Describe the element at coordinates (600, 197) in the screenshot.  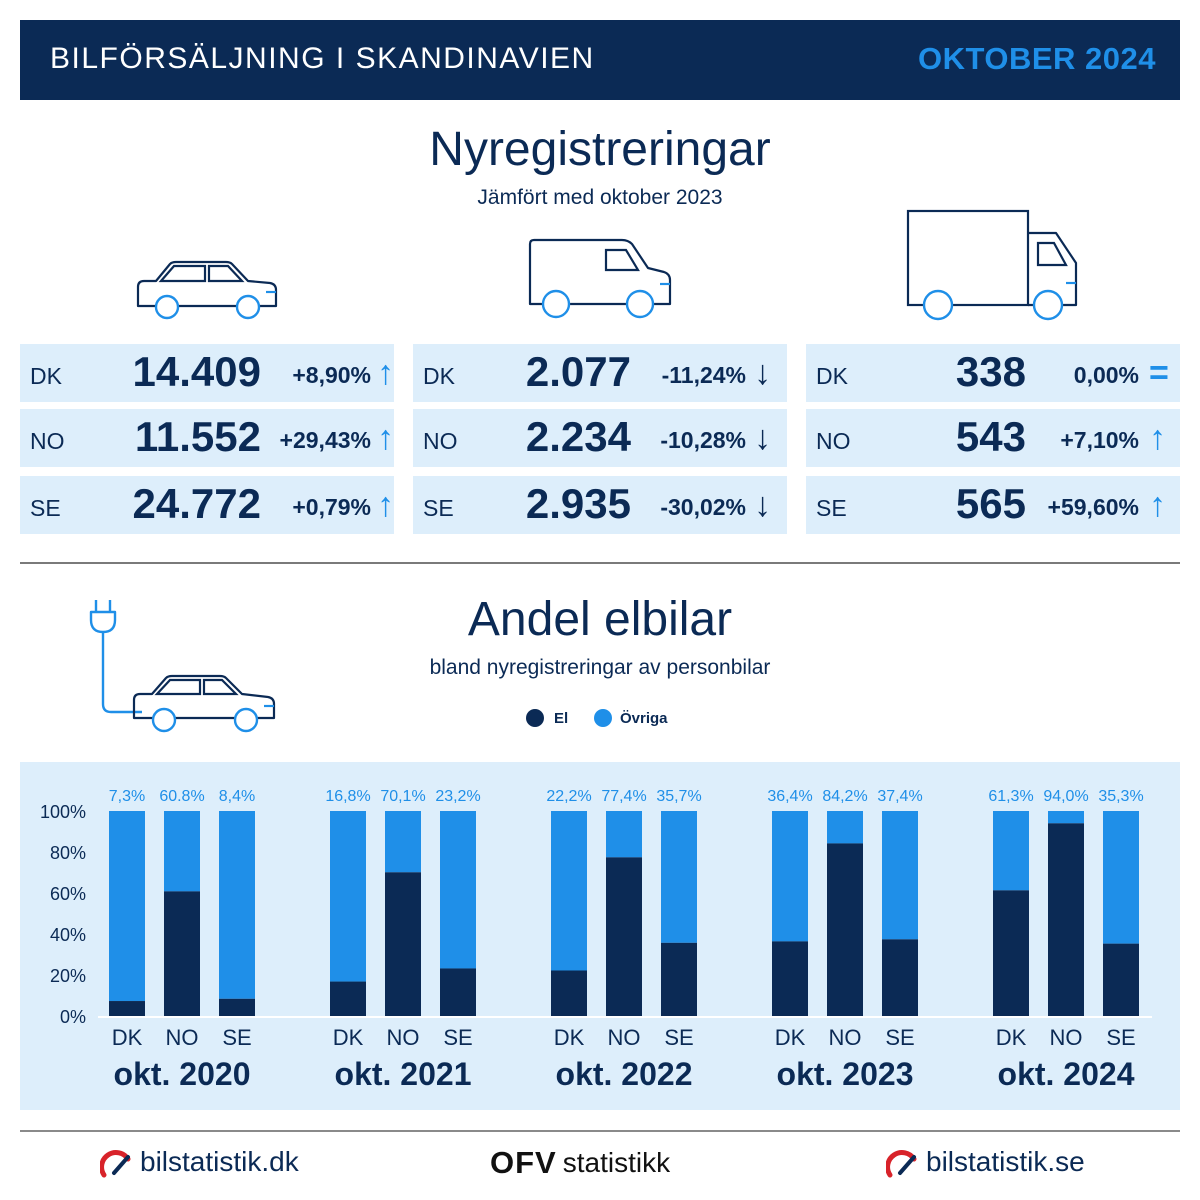
I see `registrations-subtitle: Jämfört med oktober 2023` at that location.